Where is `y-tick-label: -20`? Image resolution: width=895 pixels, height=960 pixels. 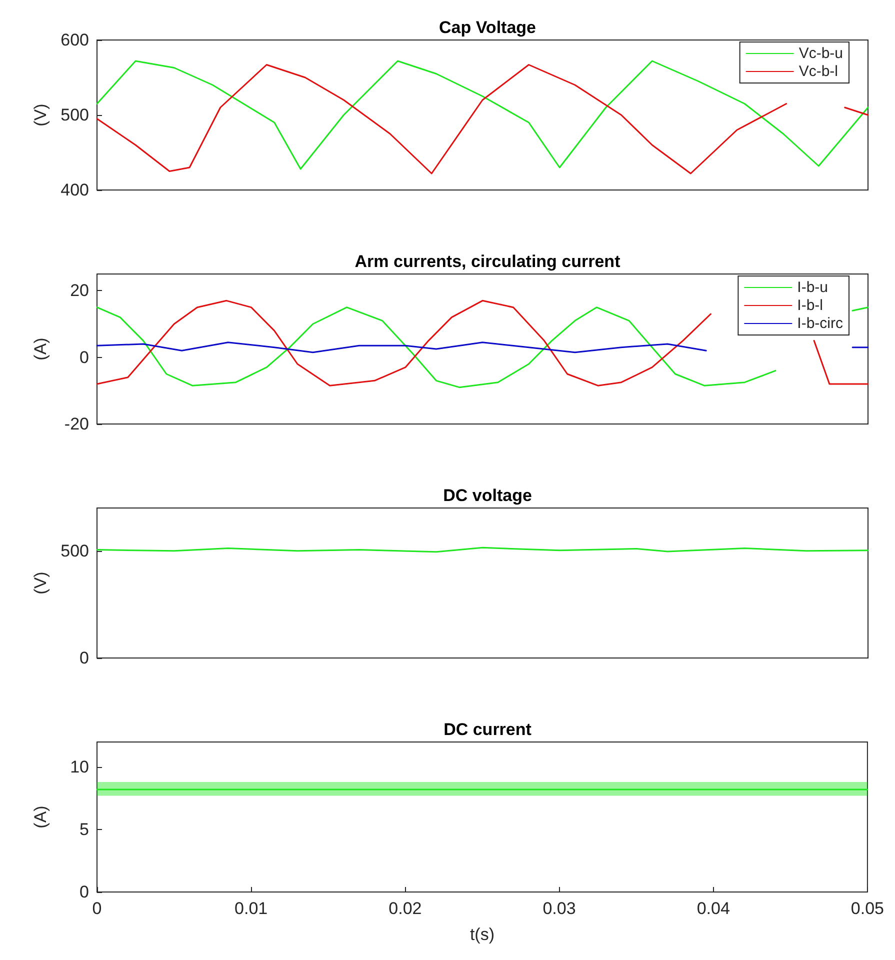 y-tick-label: -20 is located at coordinates (76, 424).